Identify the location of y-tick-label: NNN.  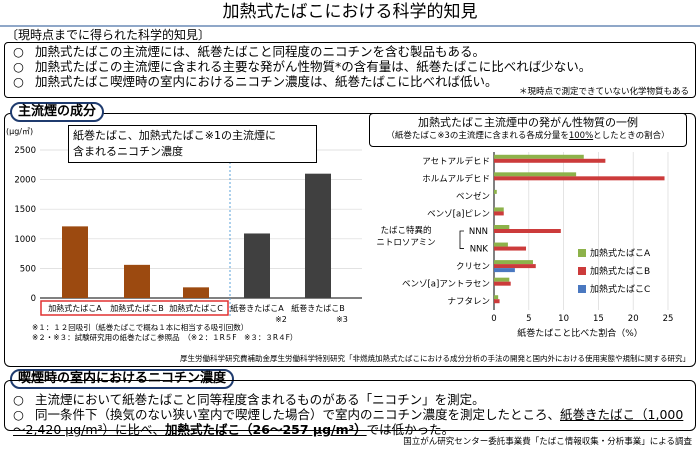
(478, 232).